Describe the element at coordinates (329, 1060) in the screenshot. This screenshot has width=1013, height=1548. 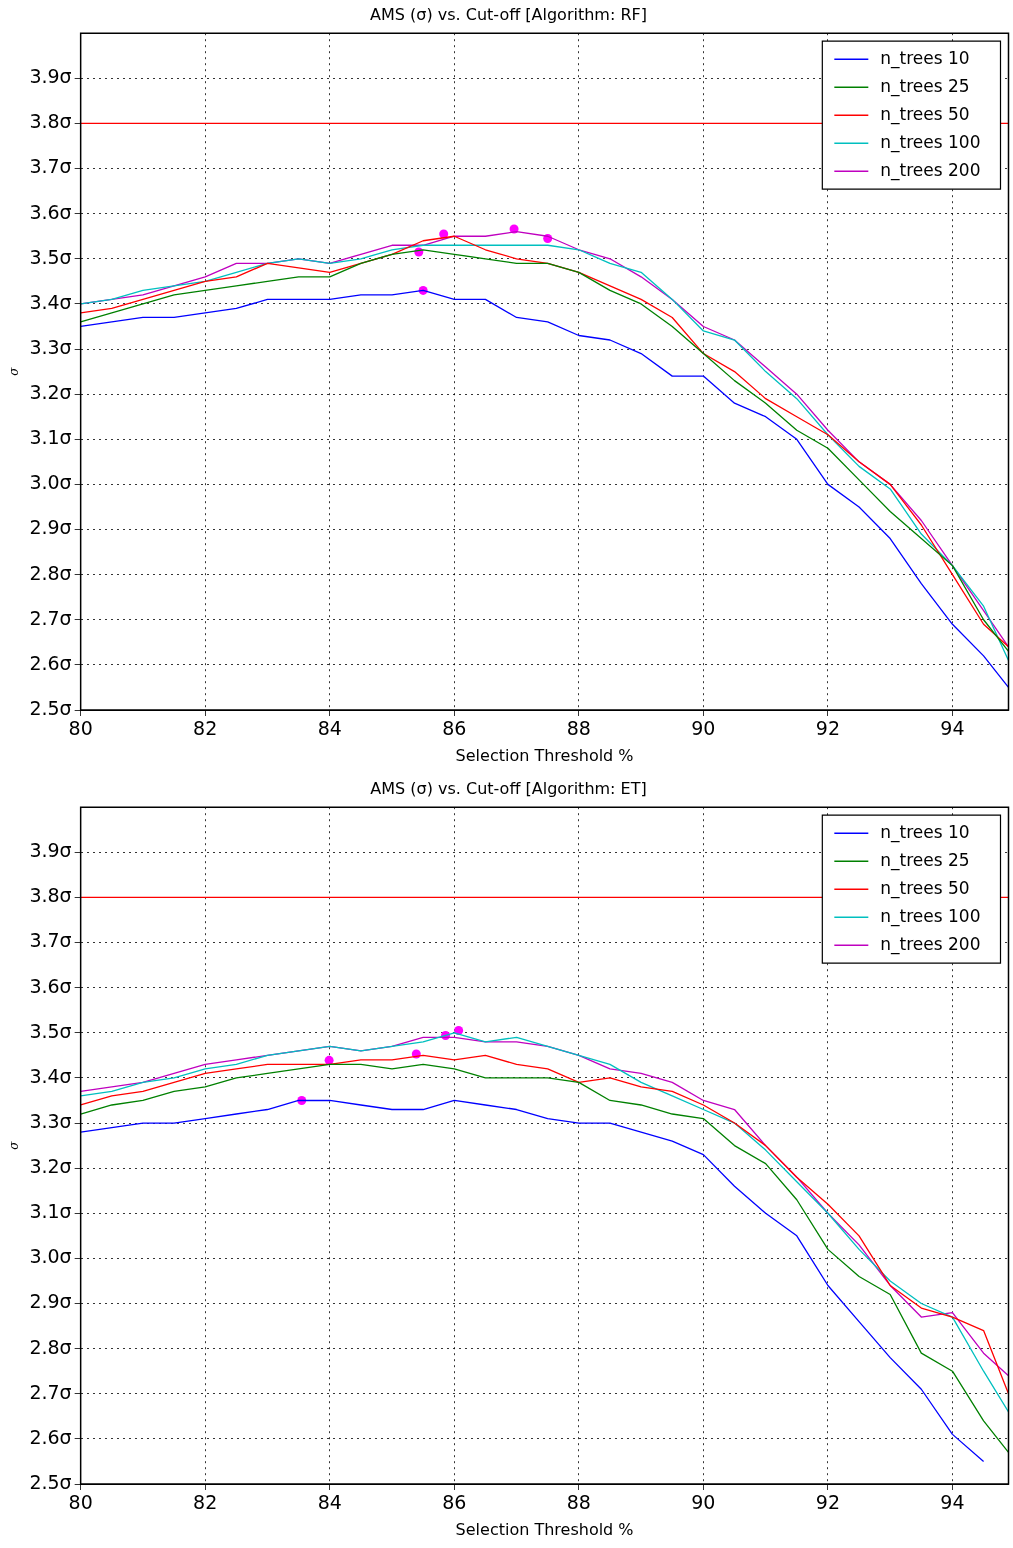
I see `point` at that location.